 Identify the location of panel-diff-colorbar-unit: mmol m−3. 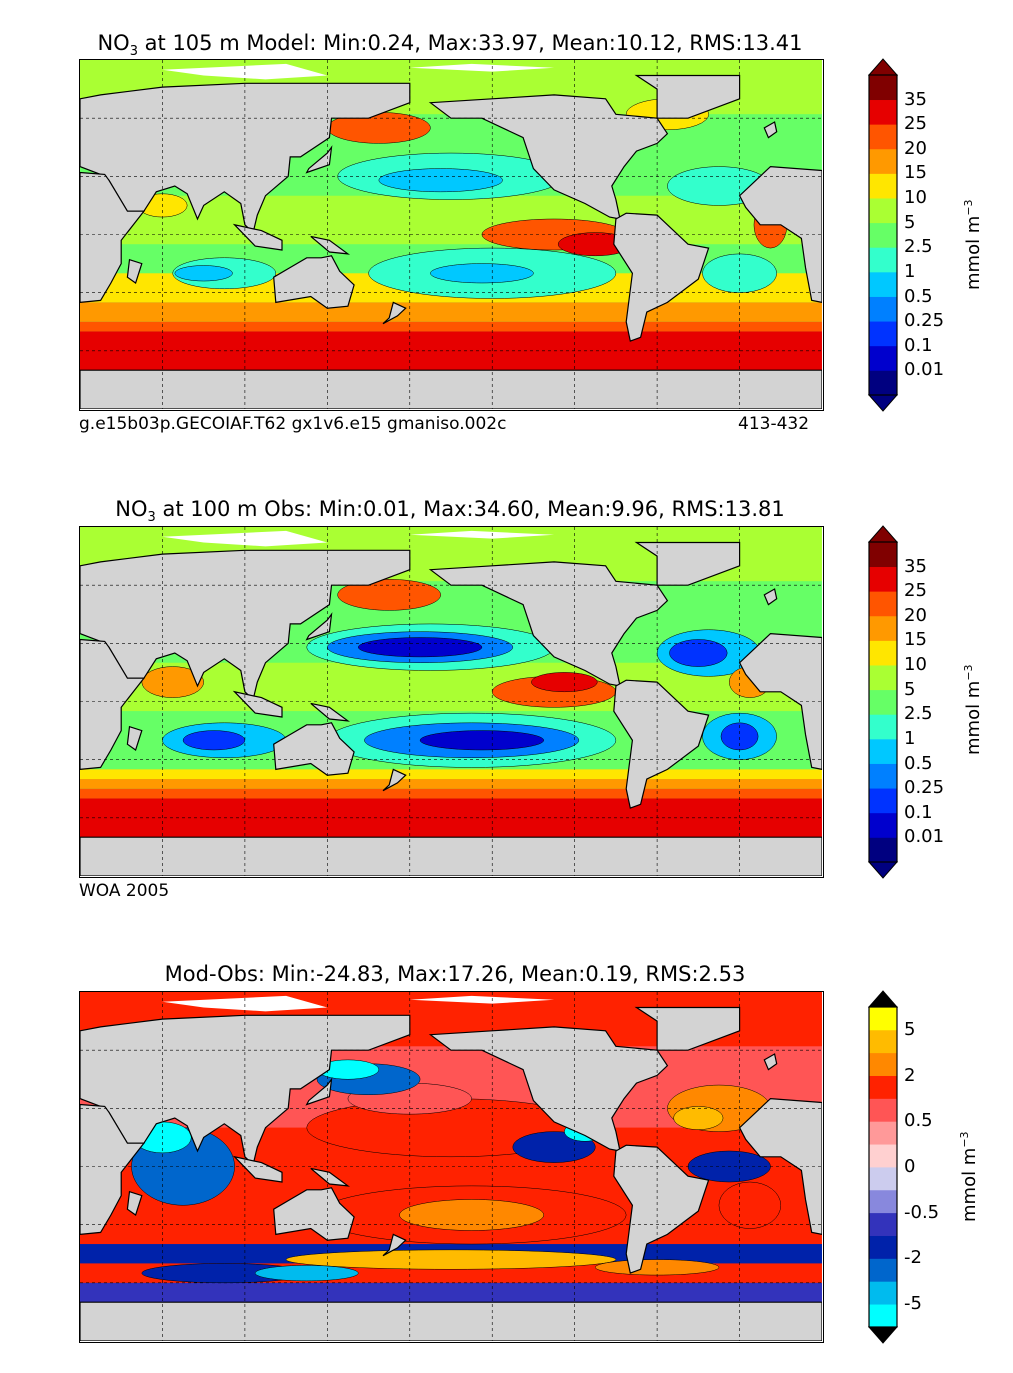
(969, 1176).